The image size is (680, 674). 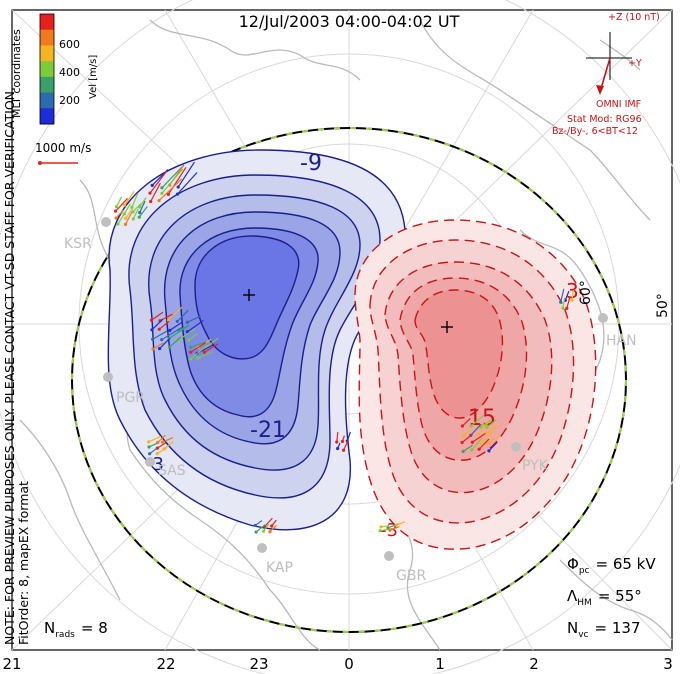 I want to click on station-pyk-marker, so click(x=516, y=447).